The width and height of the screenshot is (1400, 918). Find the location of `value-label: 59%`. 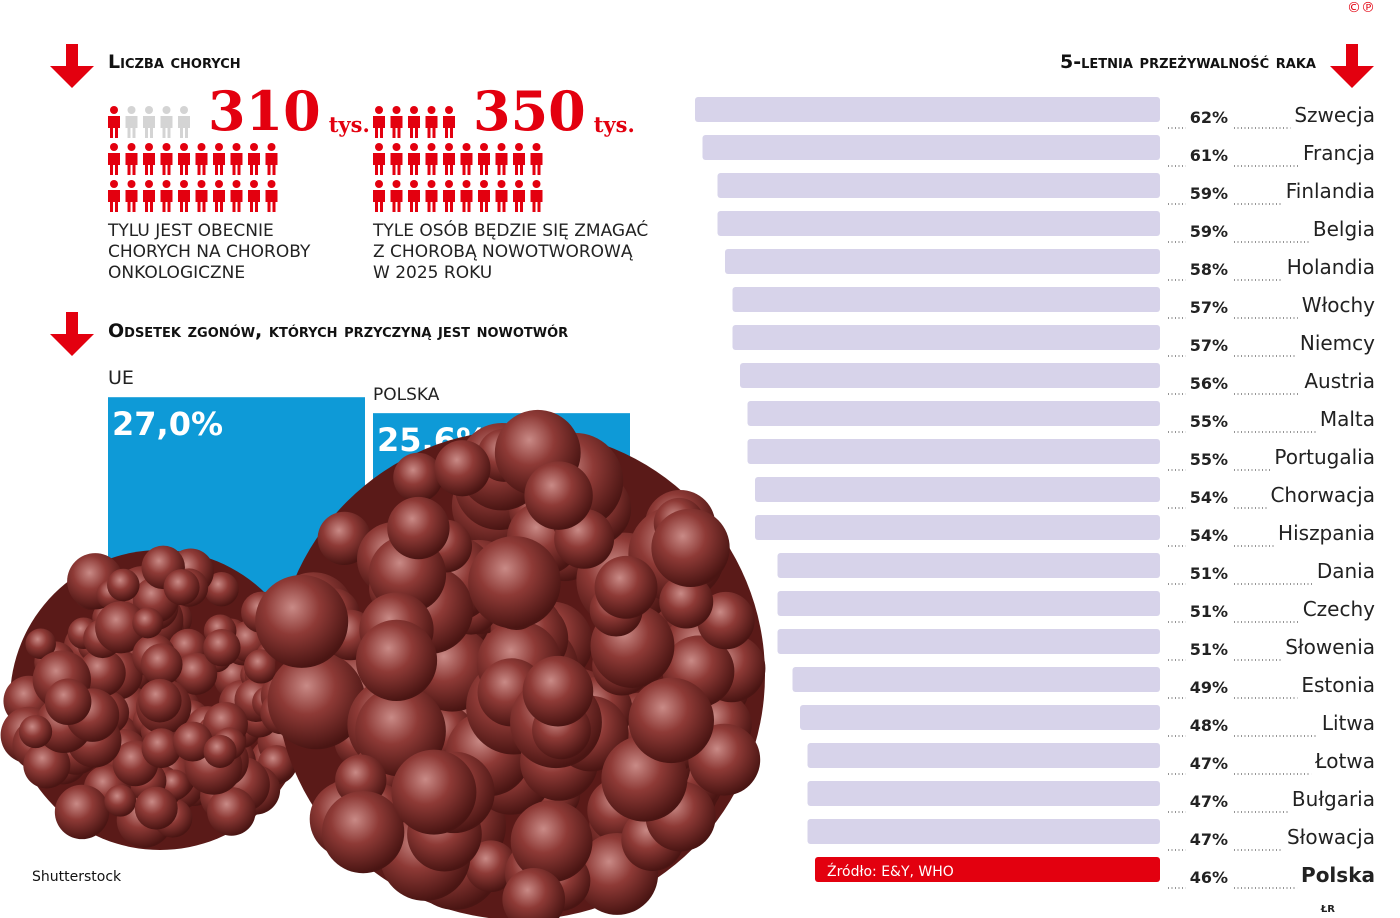

value-label: 59% is located at coordinates (1209, 193).